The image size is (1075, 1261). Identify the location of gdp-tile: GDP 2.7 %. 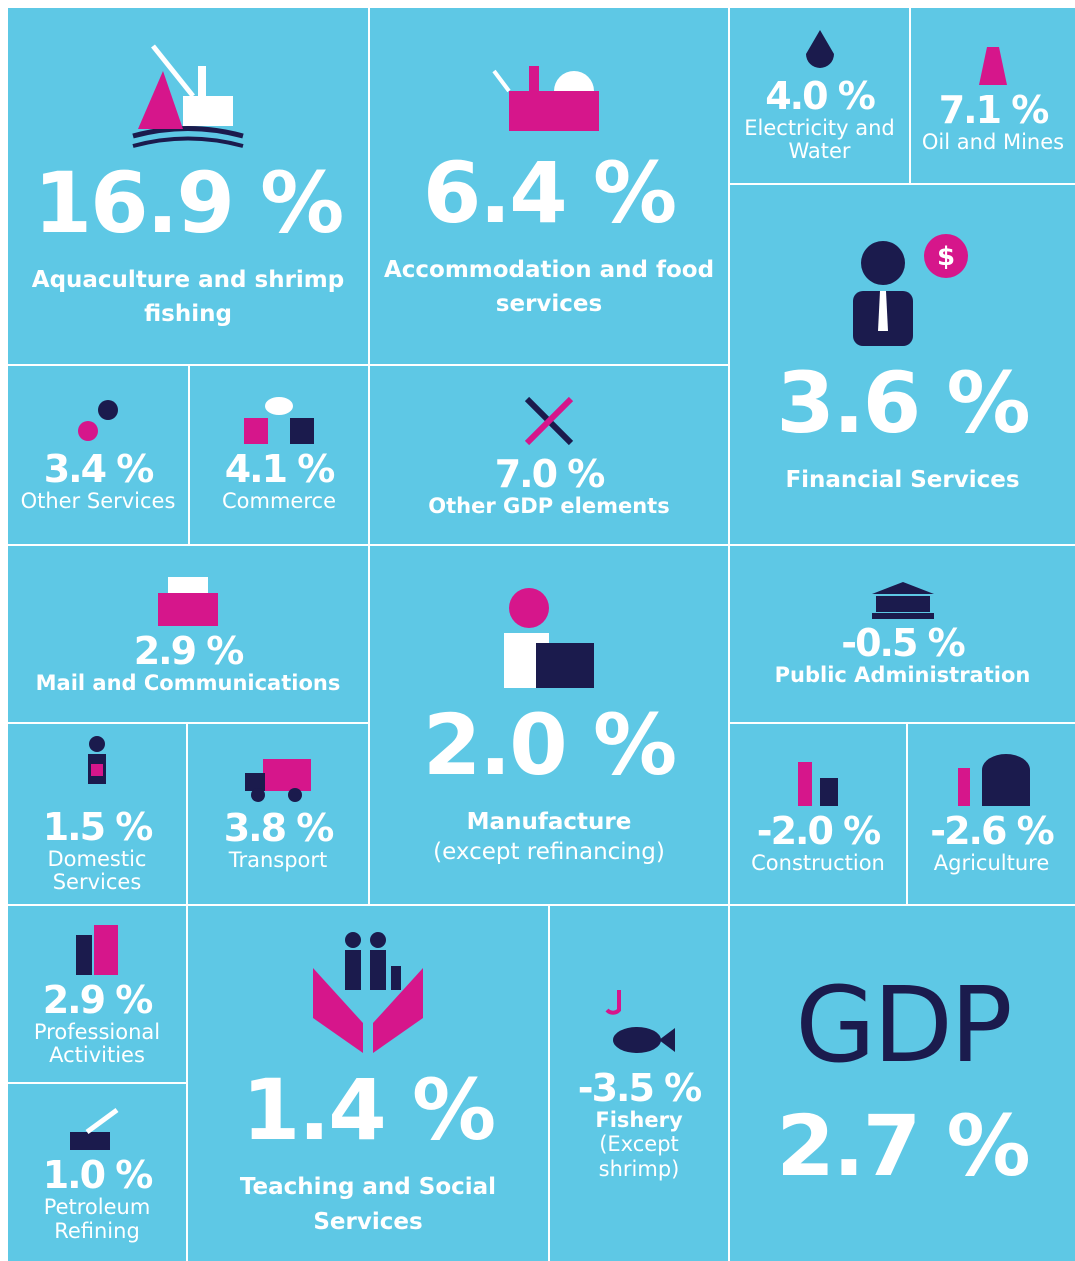
(902, 1083).